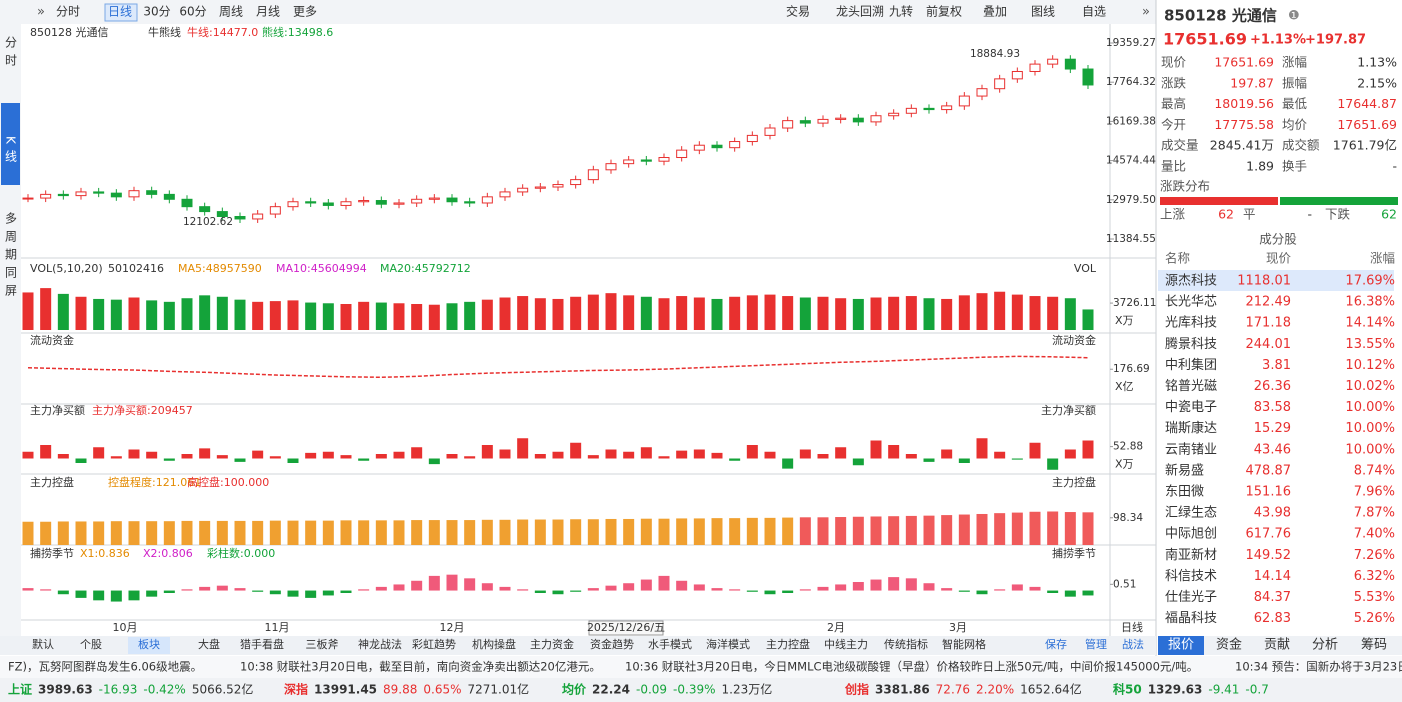  I want to click on toolbar-item: 周线, so click(231, 12).